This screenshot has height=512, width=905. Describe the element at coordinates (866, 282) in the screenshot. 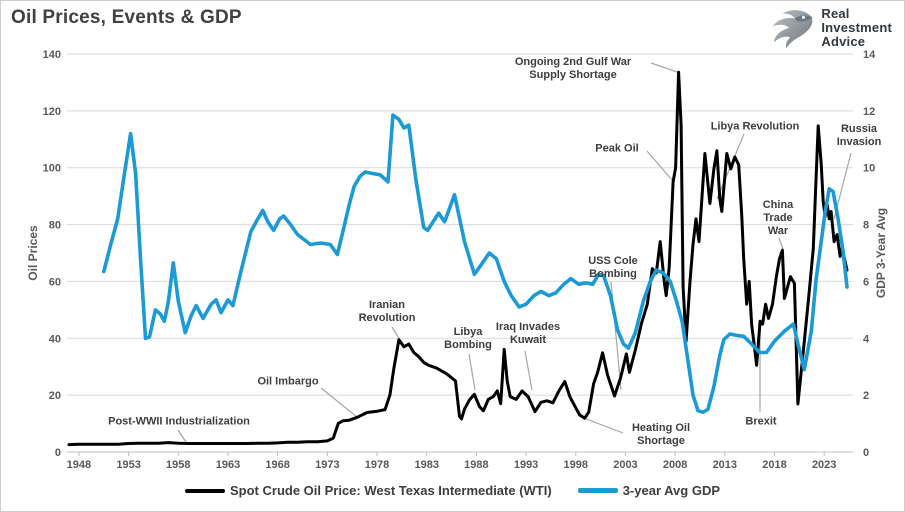

I see `right-axis-tick-label: 6` at that location.